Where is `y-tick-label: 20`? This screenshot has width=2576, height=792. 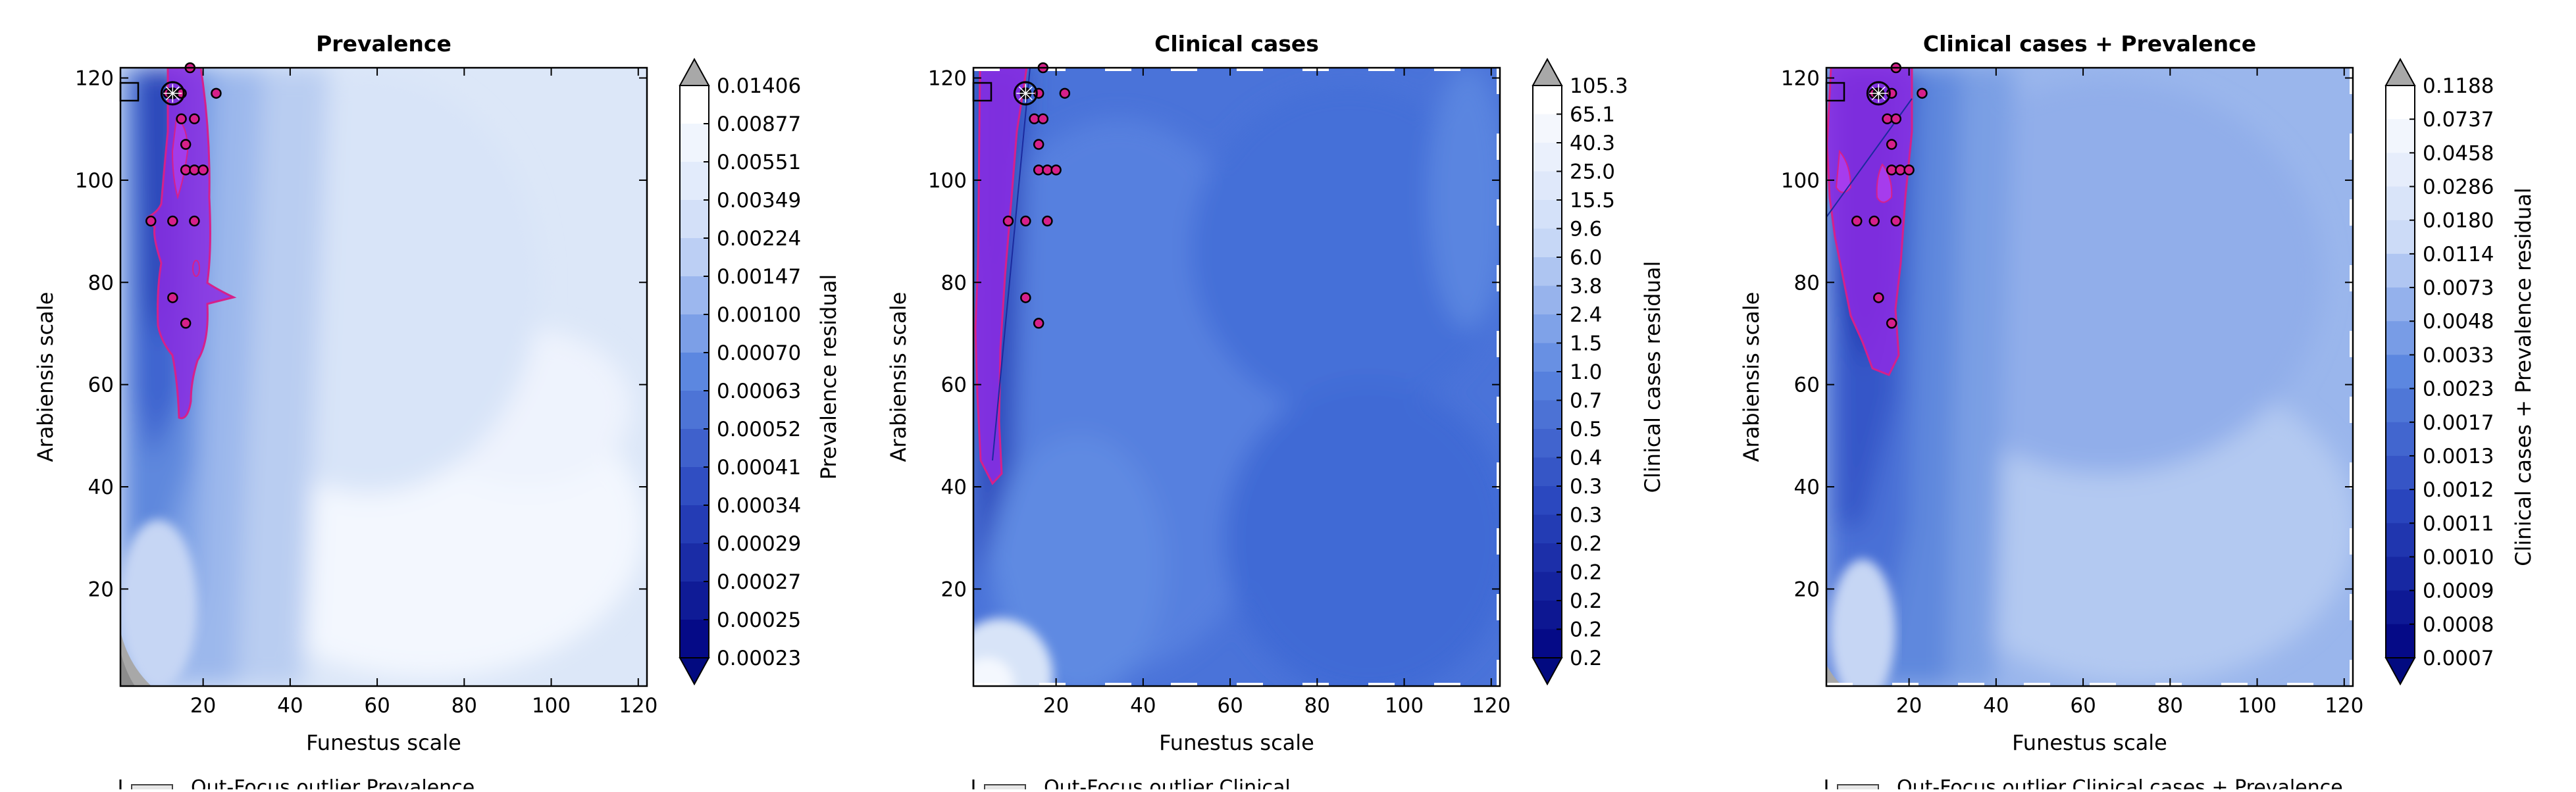
y-tick-label: 20 is located at coordinates (101, 589).